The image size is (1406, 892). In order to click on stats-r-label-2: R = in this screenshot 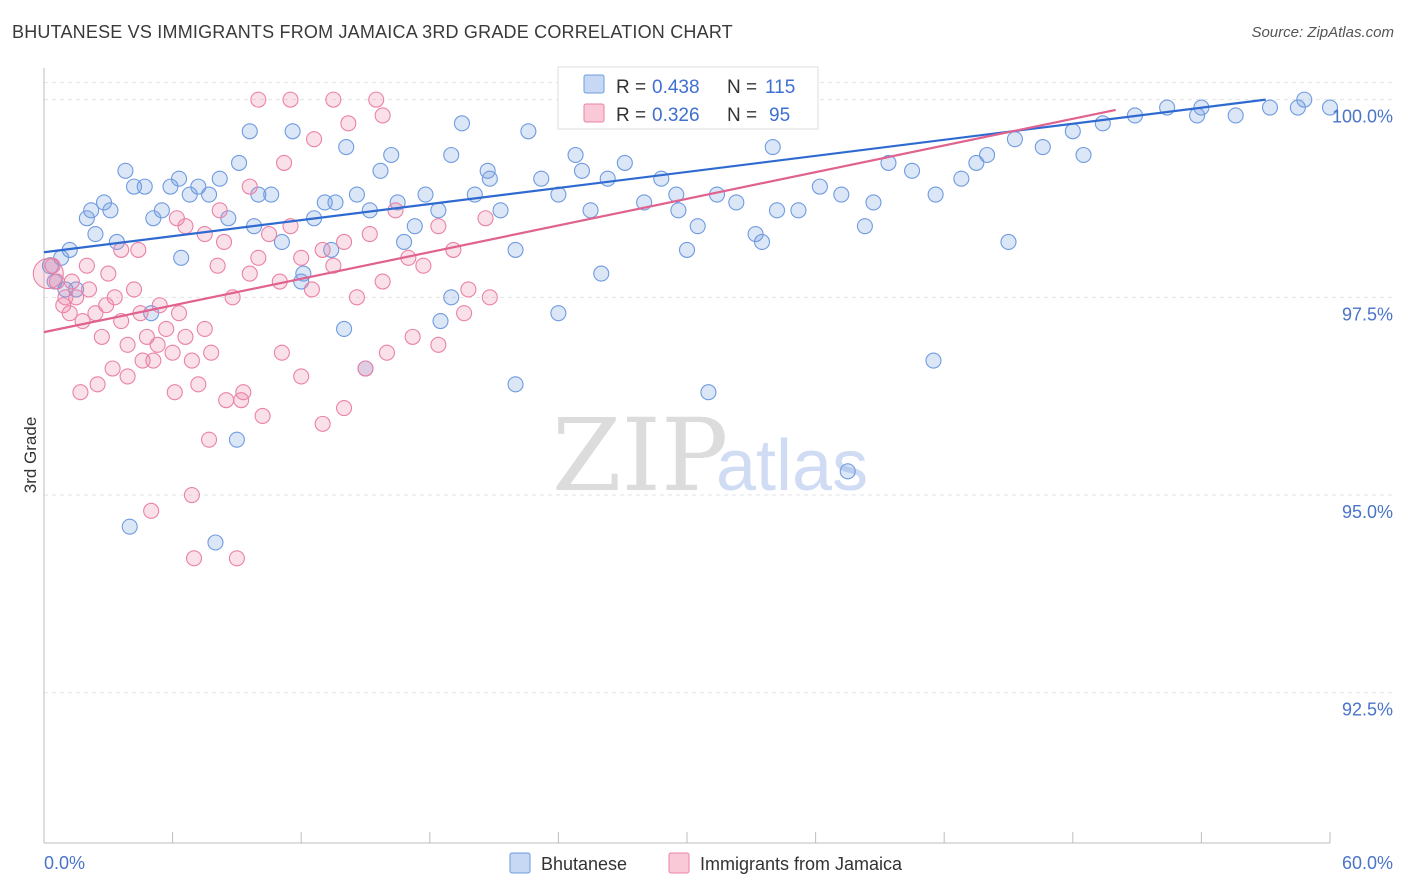, I will do `click(631, 115)`.